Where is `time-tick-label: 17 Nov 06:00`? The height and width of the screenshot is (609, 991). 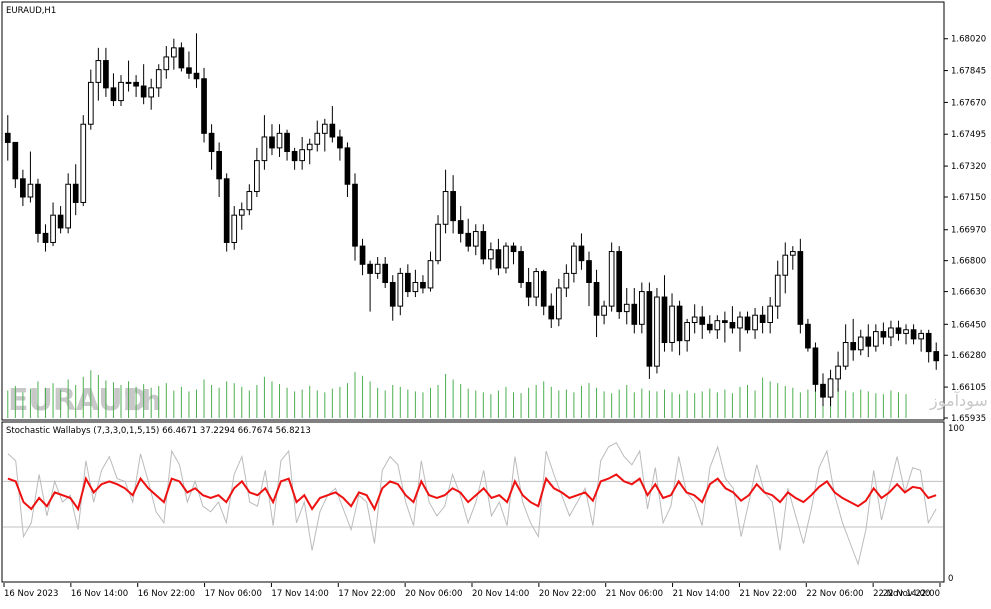 time-tick-label: 17 Nov 06:00 is located at coordinates (233, 594).